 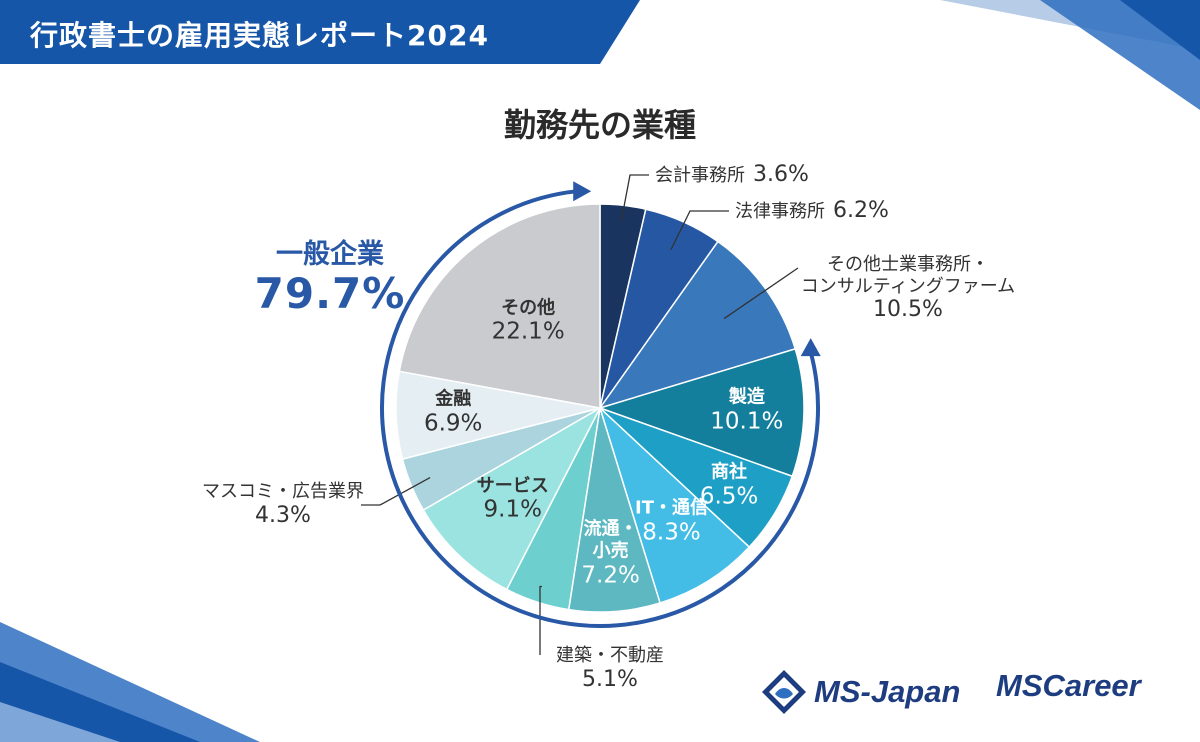 What do you see at coordinates (610, 540) in the screenshot?
I see `slice-name-6: 流通・ 小売` at bounding box center [610, 540].